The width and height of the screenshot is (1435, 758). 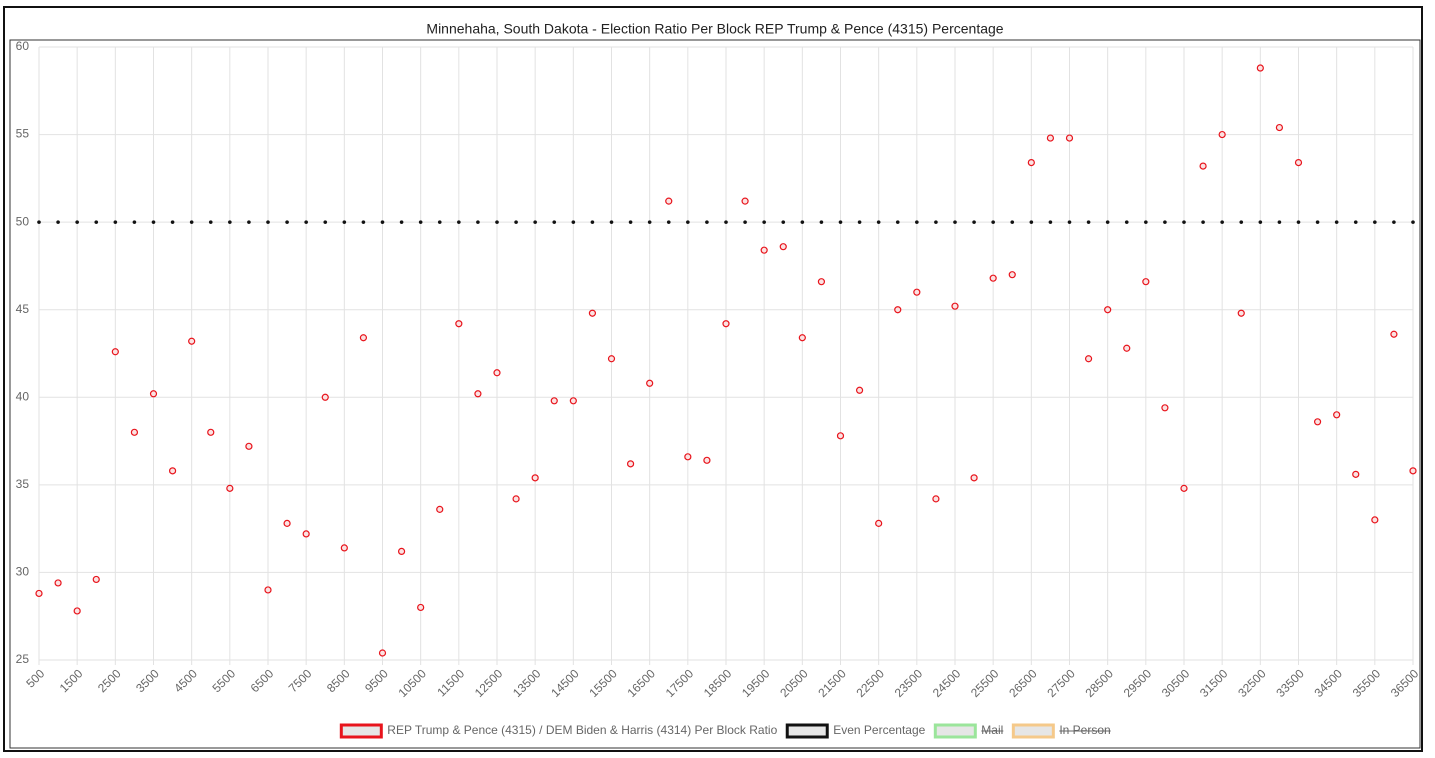 I want to click on x-tick-label: 8500, so click(x=338, y=680).